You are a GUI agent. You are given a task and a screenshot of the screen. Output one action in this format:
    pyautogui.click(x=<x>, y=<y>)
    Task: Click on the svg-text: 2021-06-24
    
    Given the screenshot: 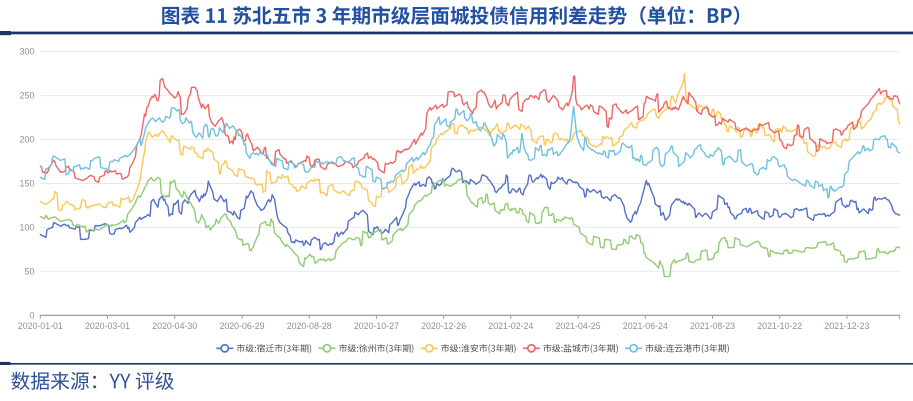 What is the action you would take?
    pyautogui.click(x=645, y=326)
    